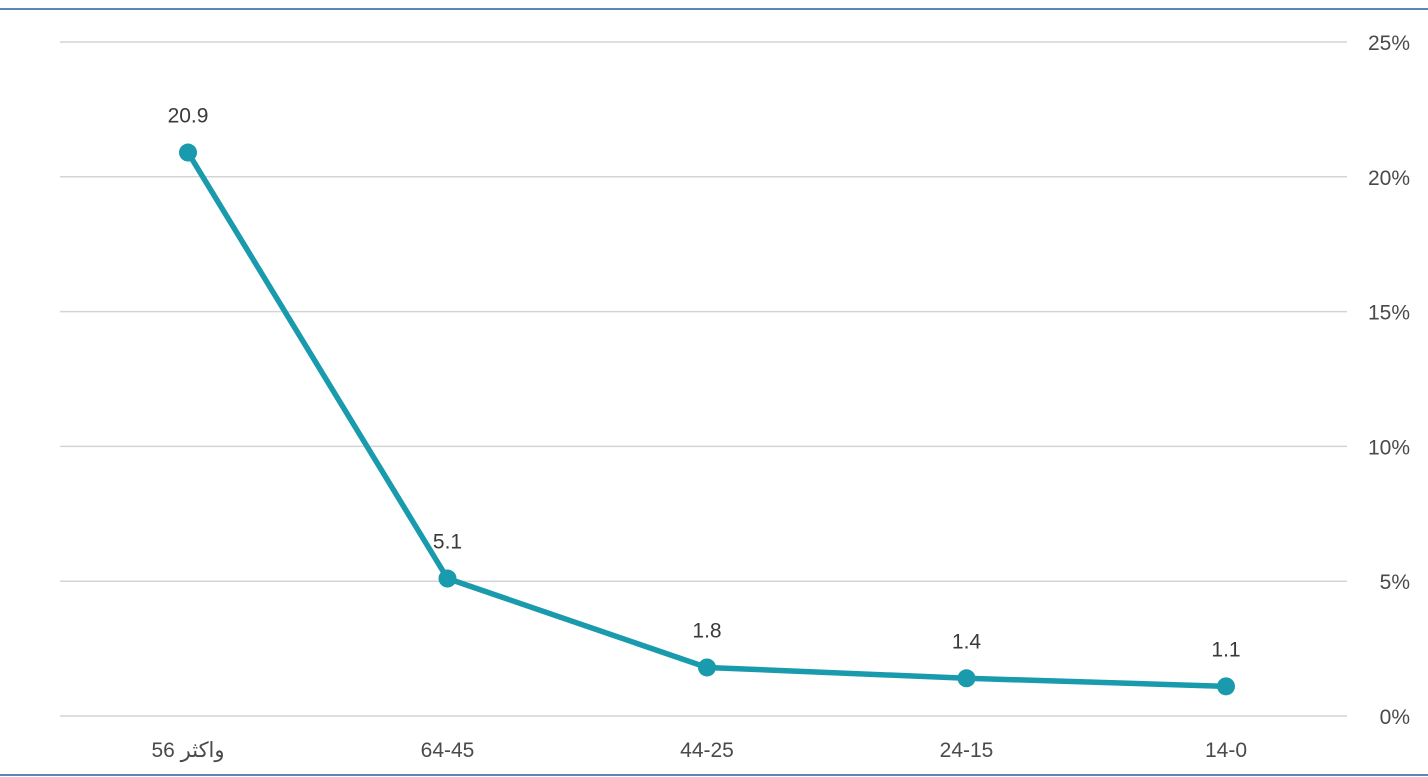 The height and width of the screenshot is (777, 1428). What do you see at coordinates (1389, 313) in the screenshot?
I see `y-tick-label: 15%` at bounding box center [1389, 313].